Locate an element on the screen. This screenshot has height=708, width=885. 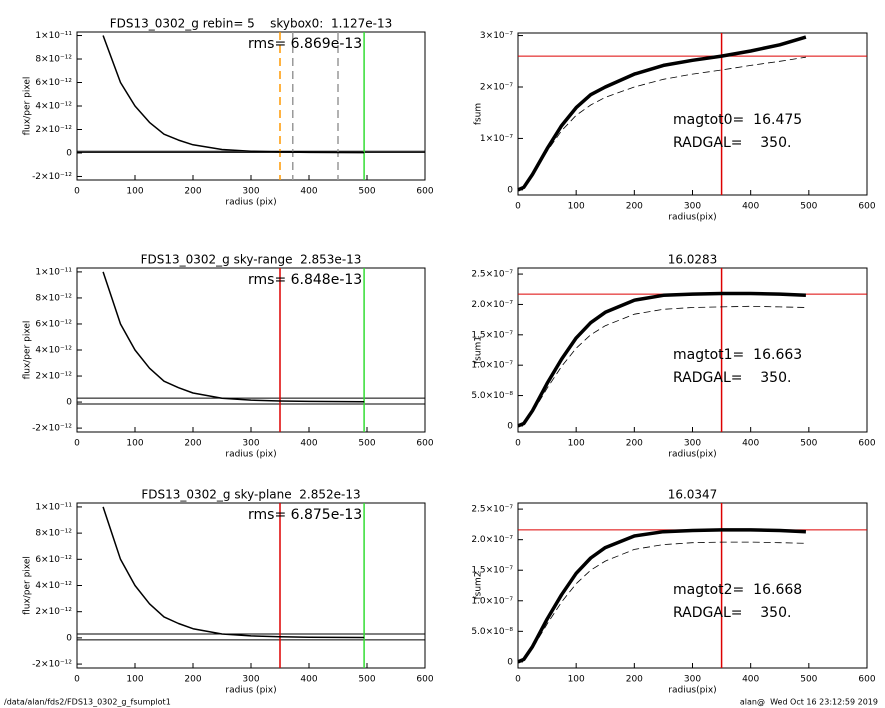
y-tick-label: 2×10⁻⁷ is located at coordinates (496, 88).